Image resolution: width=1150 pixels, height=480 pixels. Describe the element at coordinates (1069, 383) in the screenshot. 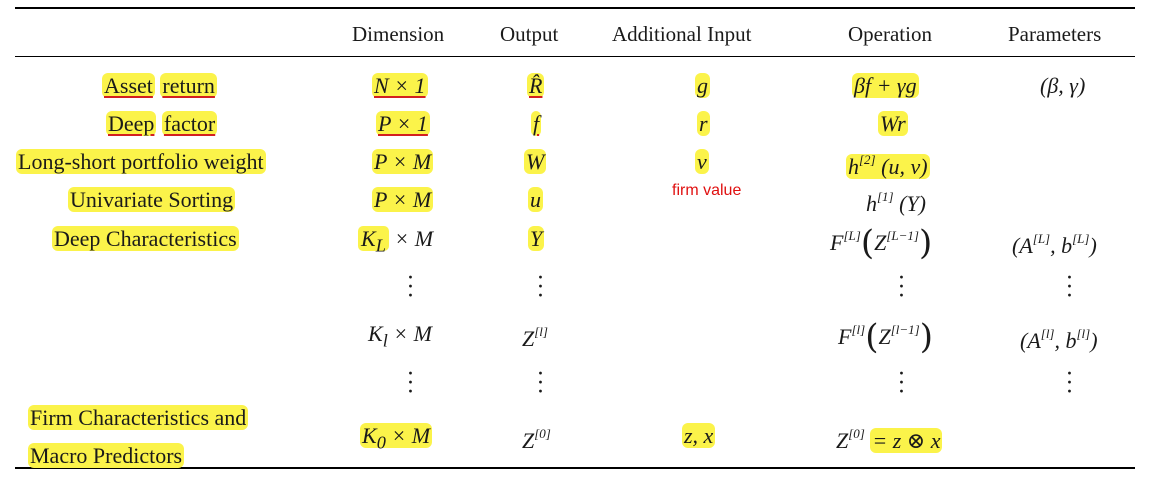

I see `vdots-parameters-2: · · ·` at that location.